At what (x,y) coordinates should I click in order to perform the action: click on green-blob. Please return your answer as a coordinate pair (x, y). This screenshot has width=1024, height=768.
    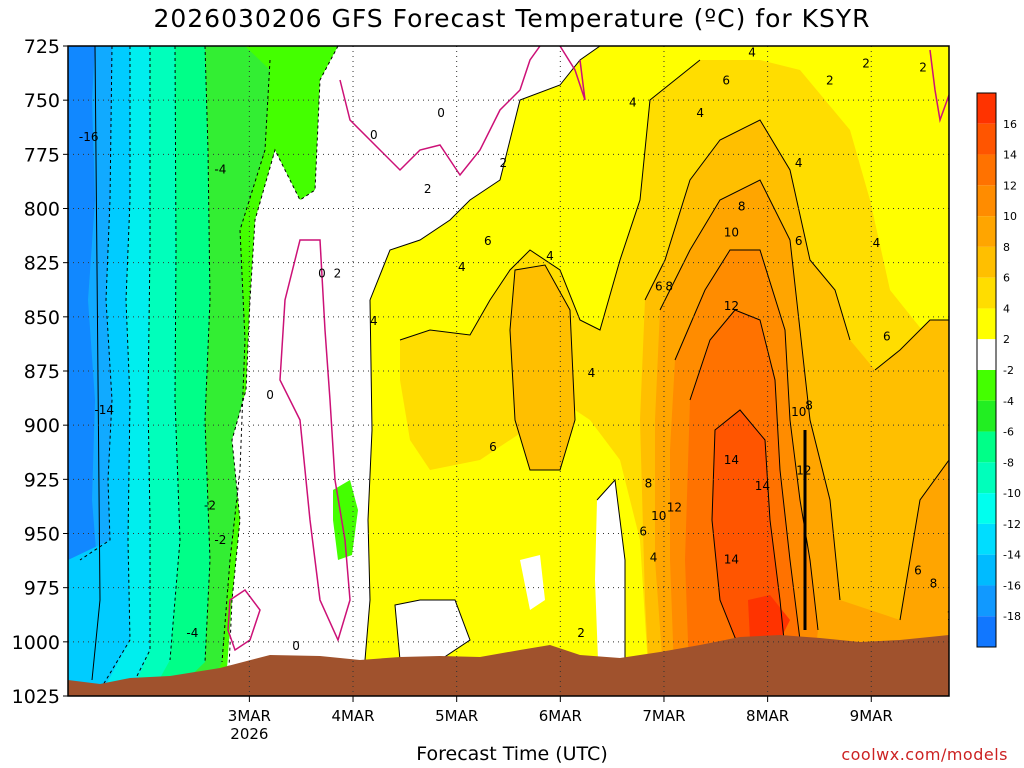
    Looking at the image, I should click on (345, 520).